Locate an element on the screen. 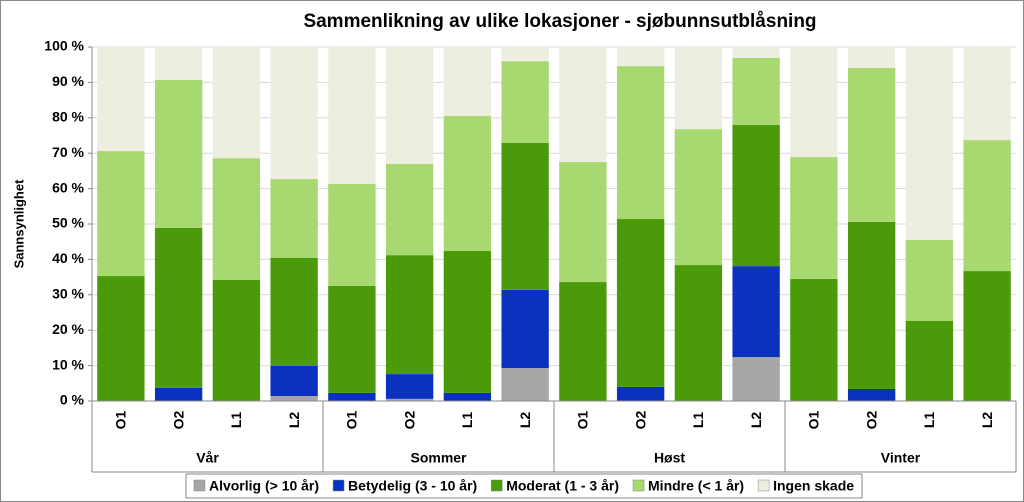  group-label: Høst is located at coordinates (669, 458).